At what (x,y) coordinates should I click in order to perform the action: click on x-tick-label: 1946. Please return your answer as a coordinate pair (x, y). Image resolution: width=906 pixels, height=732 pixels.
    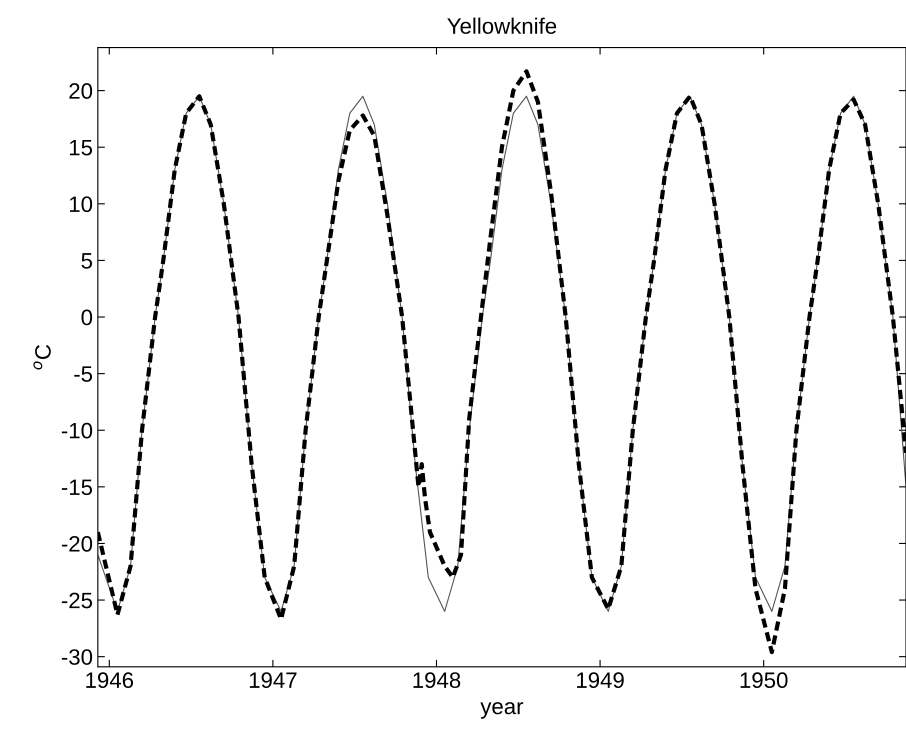
    Looking at the image, I should click on (110, 680).